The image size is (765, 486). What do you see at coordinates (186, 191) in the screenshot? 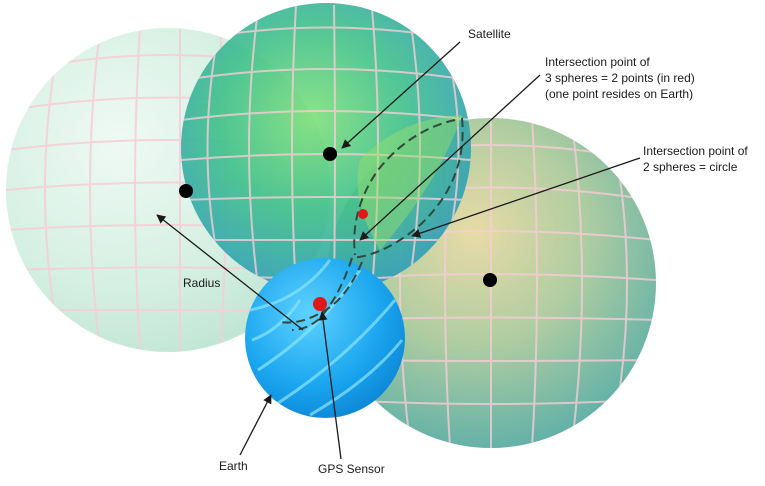
I see `satellite-dot-left` at bounding box center [186, 191].